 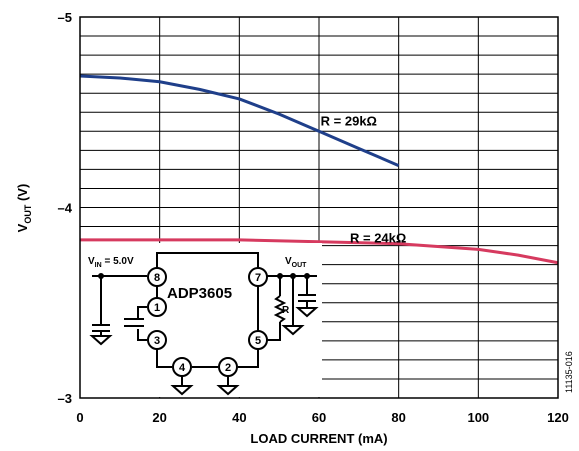 I want to click on chip-outline-bottom-right, so click(x=248, y=358).